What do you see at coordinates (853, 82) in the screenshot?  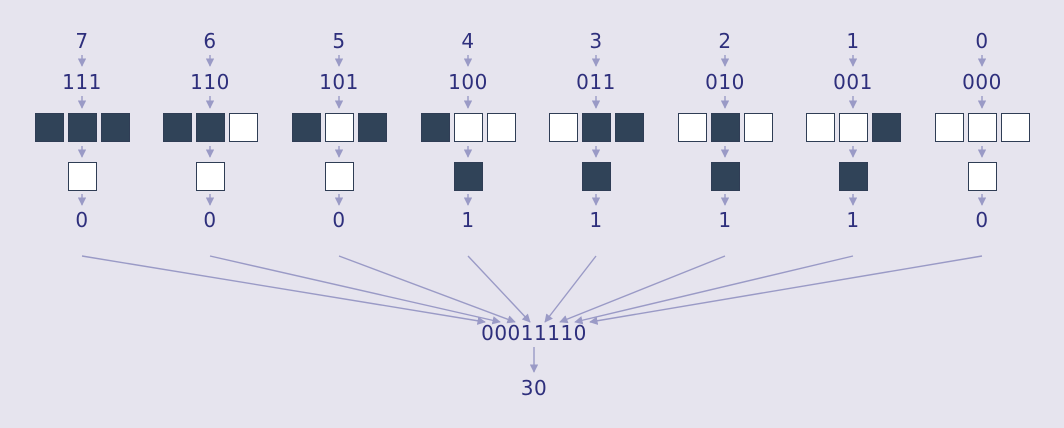 I see `neighborhood-binary: 001` at bounding box center [853, 82].